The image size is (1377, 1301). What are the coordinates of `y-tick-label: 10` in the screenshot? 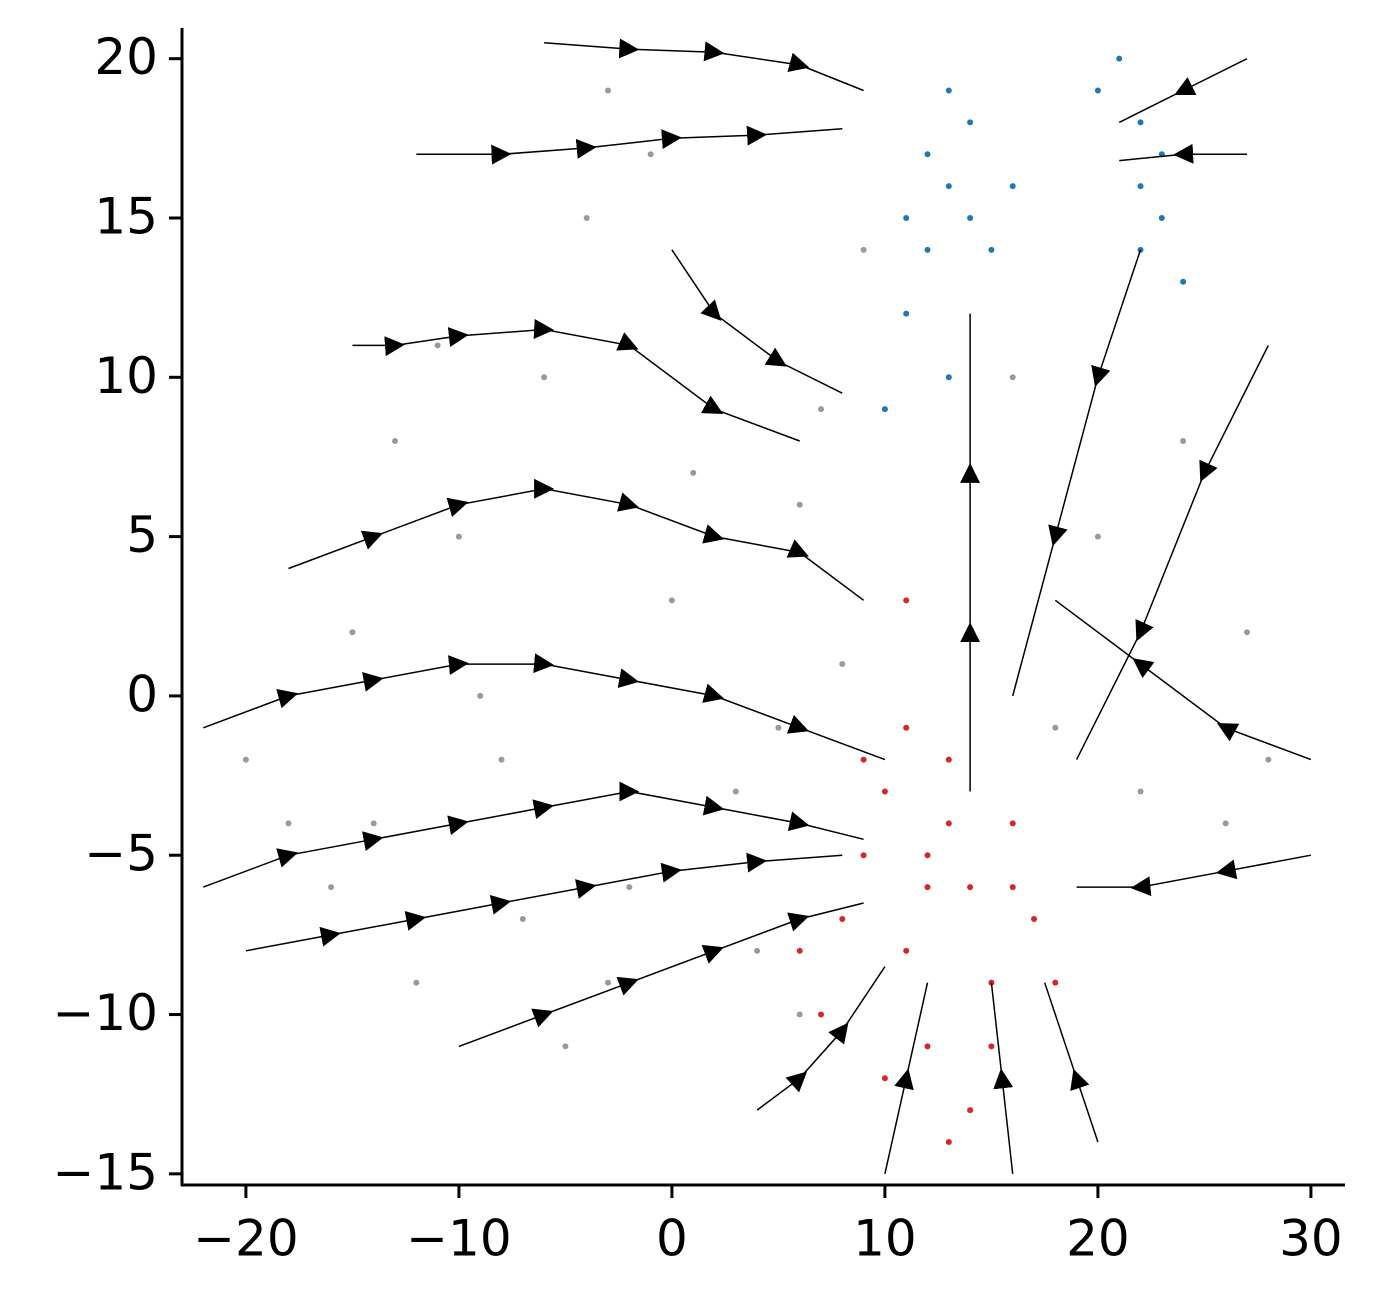 It's located at (126, 376).